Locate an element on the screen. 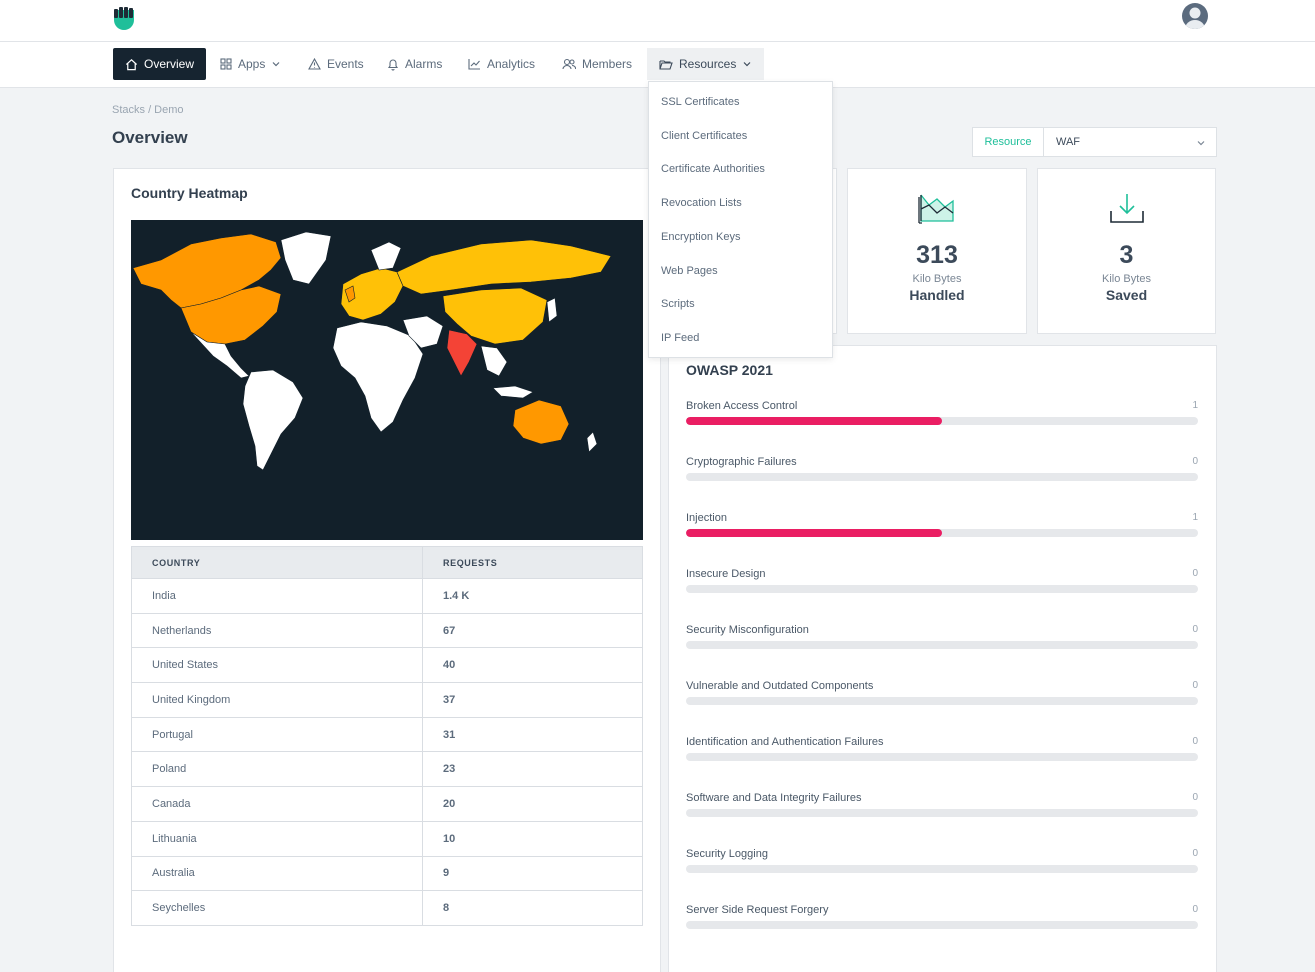 Image resolution: width=1315 pixels, height=972 pixels. nav-members: Members is located at coordinates (597, 64).